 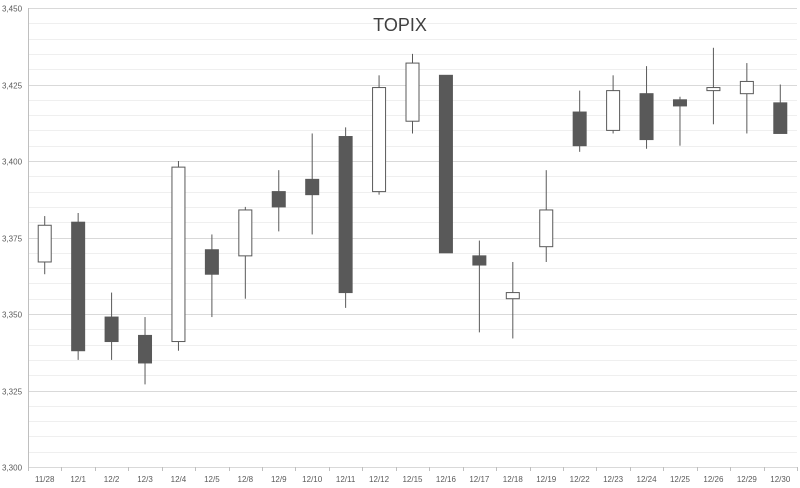 What do you see at coordinates (446, 479) in the screenshot?
I see `x-tick-label: 12/16` at bounding box center [446, 479].